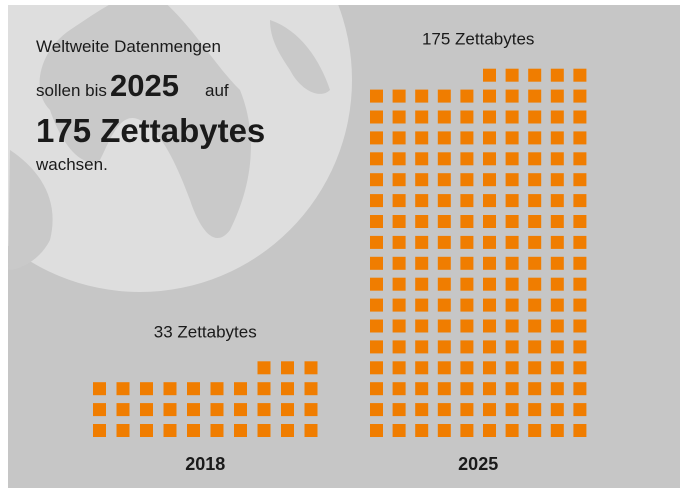 Image resolution: width=688 pixels, height=495 pixels. What do you see at coordinates (71, 90) in the screenshot?
I see `annotation: sollen bis` at bounding box center [71, 90].